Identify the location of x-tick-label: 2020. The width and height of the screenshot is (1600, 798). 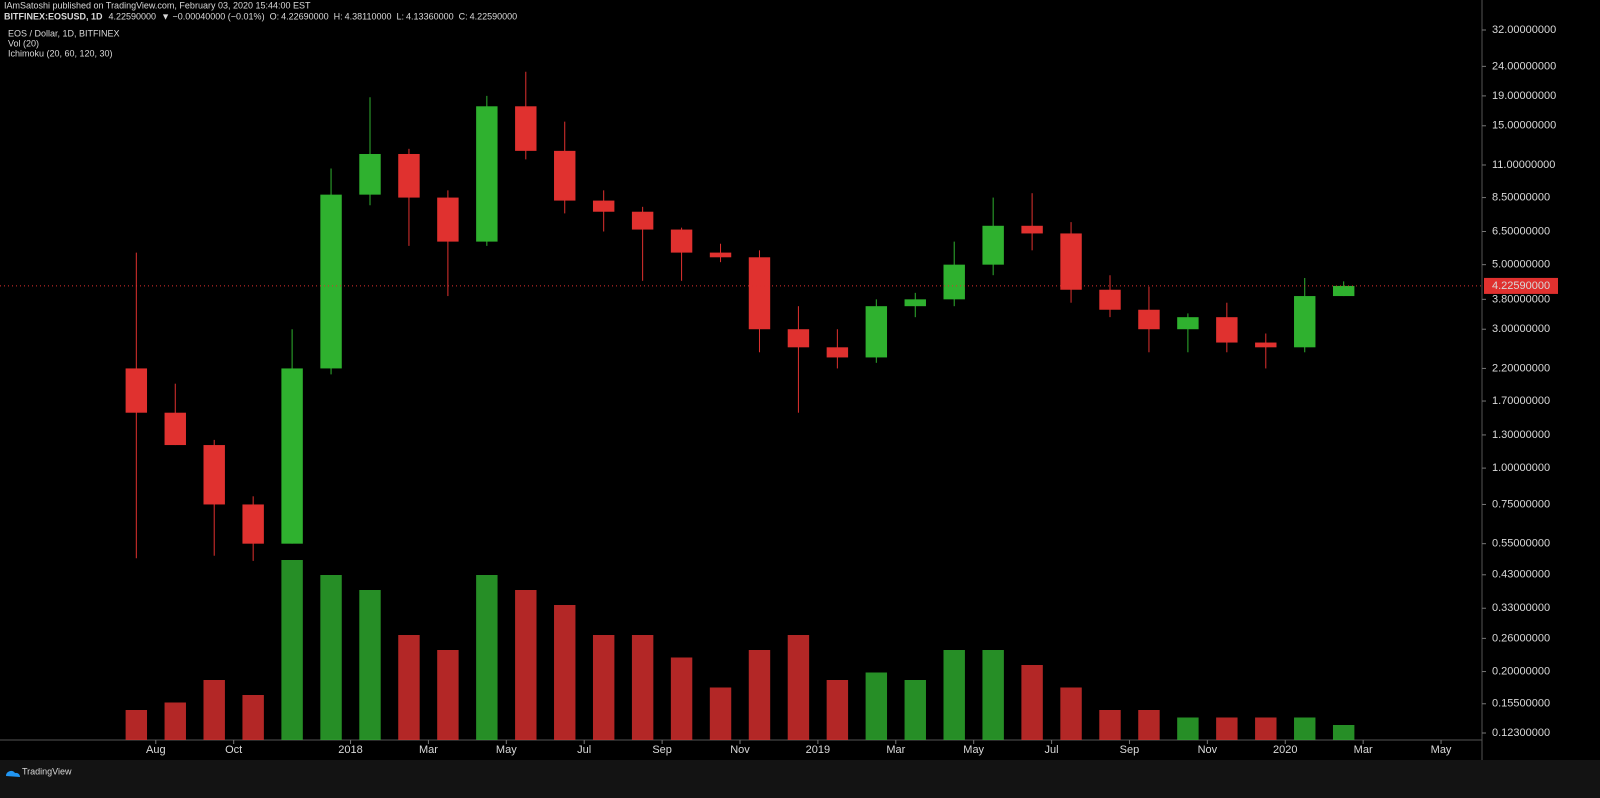
(1285, 750).